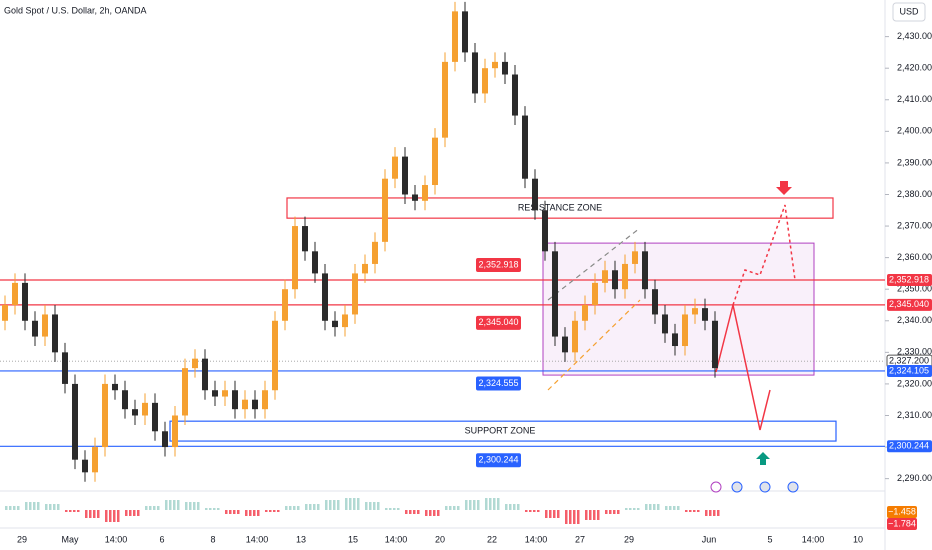 This screenshot has height=550, width=932. What do you see at coordinates (914, 320) in the screenshot?
I see `y-tick-label: 2,340.000` at bounding box center [914, 320].